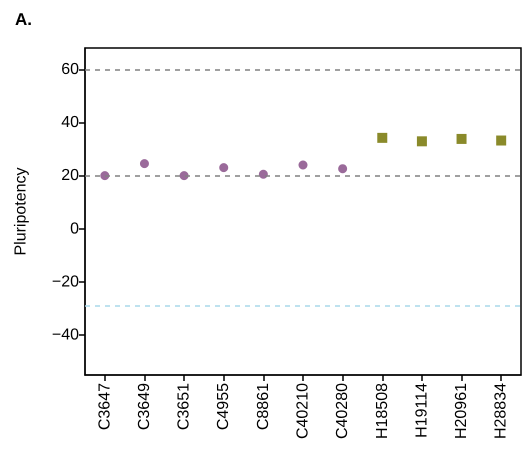 Image resolution: width=523 pixels, height=472 pixels. Describe the element at coordinates (184, 406) in the screenshot. I see `x-tick-label: C3651` at that location.